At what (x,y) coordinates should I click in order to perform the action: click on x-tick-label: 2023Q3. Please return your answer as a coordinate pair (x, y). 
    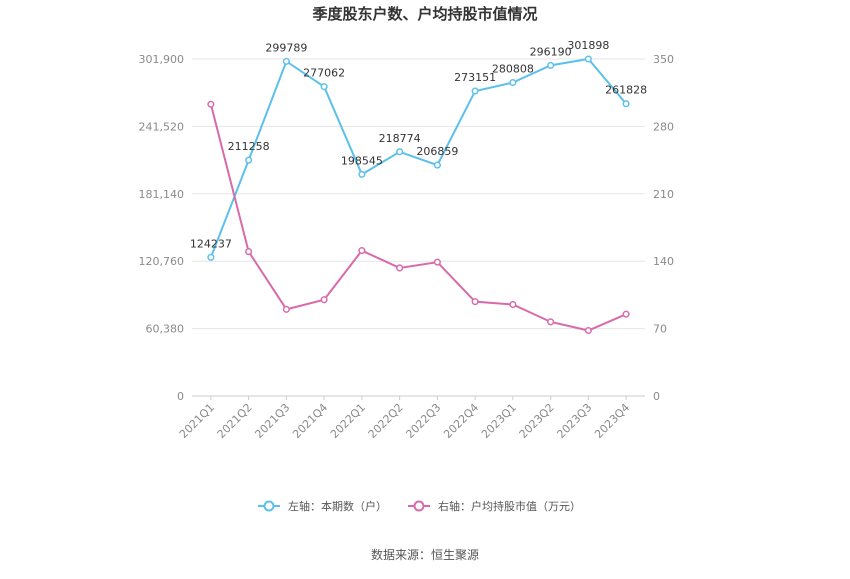
    Looking at the image, I should click on (574, 421).